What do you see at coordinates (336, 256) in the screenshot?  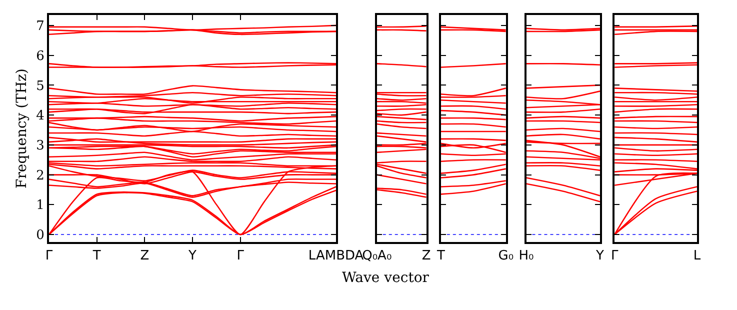 I see `x-tick-label: LAMBDA` at bounding box center [336, 256].